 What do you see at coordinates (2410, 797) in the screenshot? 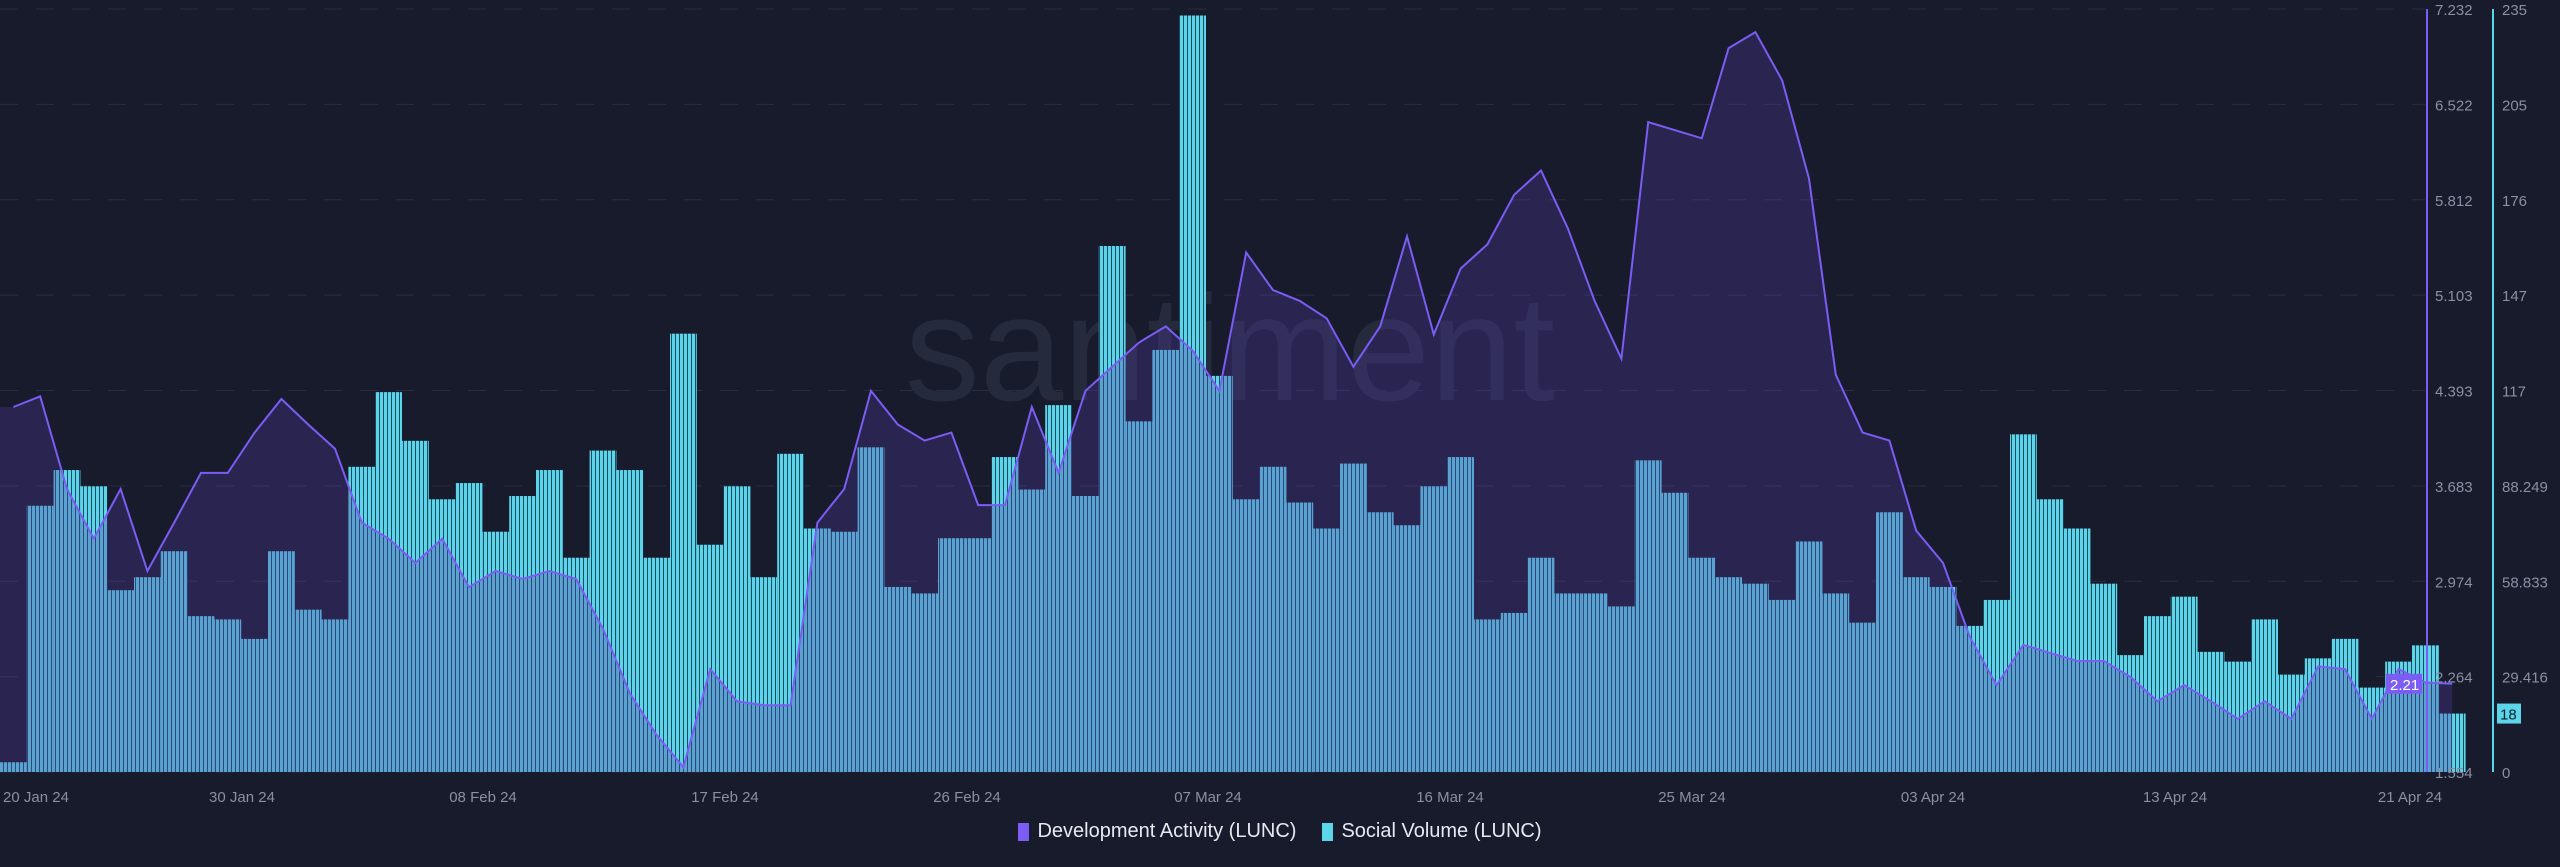
I see `x-axis-tick-label: 21 Apr 24` at bounding box center [2410, 797].